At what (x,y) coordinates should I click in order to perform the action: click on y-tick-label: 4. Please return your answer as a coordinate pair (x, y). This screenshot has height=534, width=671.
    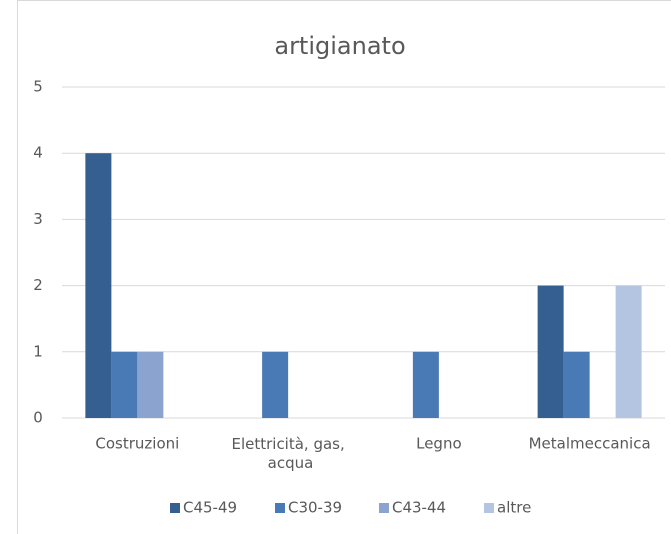
    Looking at the image, I should click on (38, 153).